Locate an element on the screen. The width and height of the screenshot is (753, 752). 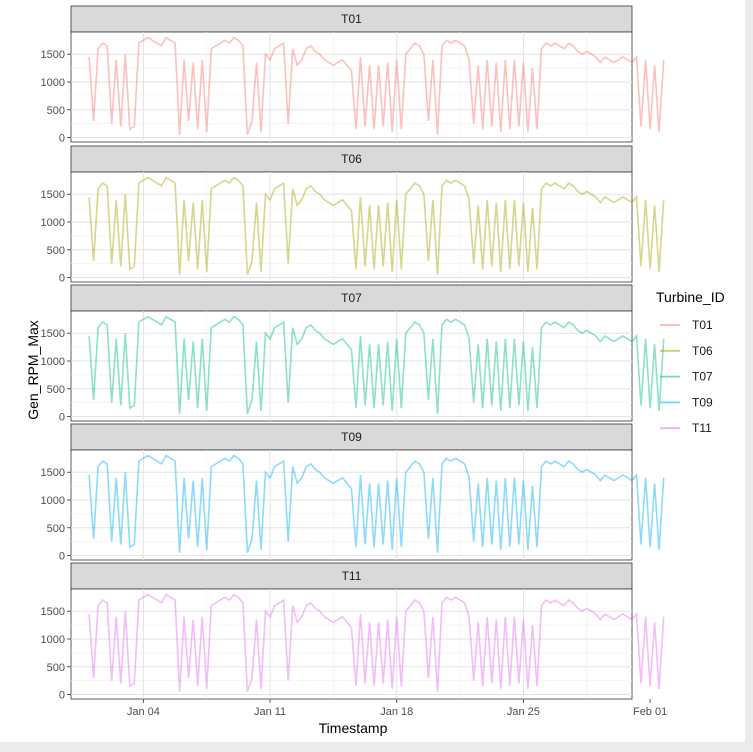
facet-strip-label: T07 is located at coordinates (351, 298).